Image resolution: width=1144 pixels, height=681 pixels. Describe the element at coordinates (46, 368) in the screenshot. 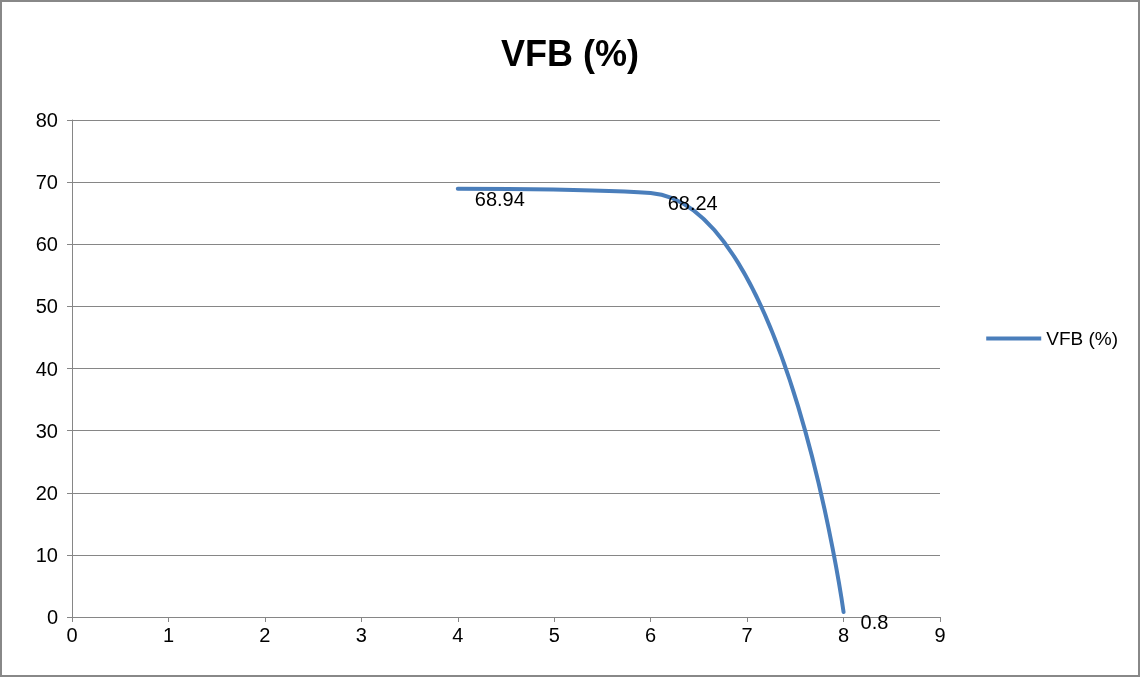

I see `y-tick-label: 40` at that location.